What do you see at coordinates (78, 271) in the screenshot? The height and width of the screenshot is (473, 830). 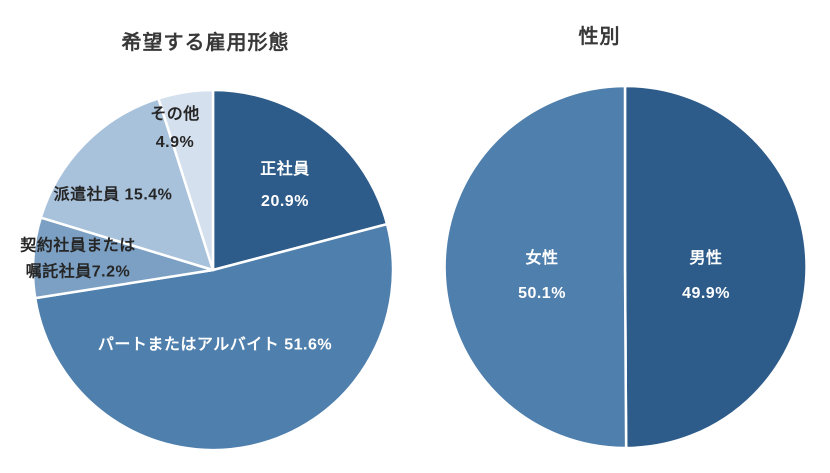 I see `pie-label-line: 嘱託社員7.2%` at bounding box center [78, 271].